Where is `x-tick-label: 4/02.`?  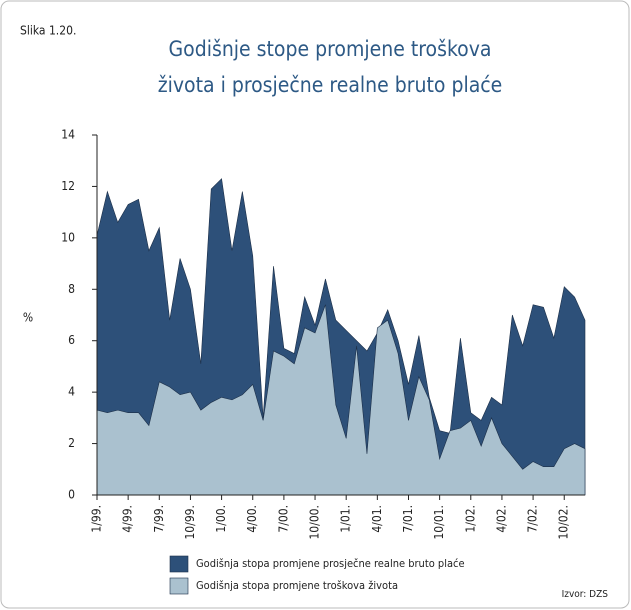 x-tick-label: 4/02. is located at coordinates (501, 519).